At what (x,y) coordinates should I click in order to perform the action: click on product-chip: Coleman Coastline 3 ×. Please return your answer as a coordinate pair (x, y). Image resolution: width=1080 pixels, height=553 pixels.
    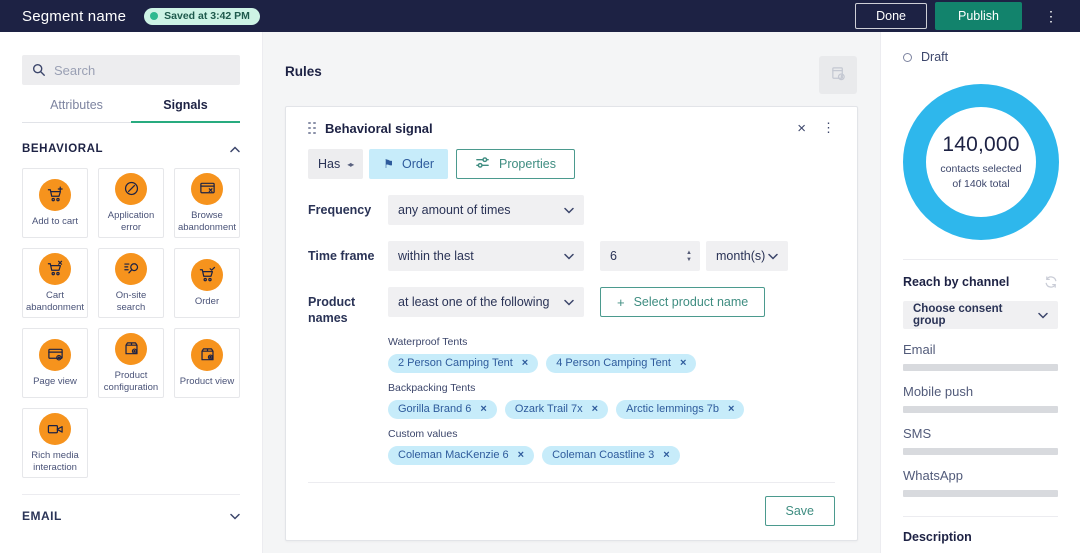
    Looking at the image, I should click on (611, 455).